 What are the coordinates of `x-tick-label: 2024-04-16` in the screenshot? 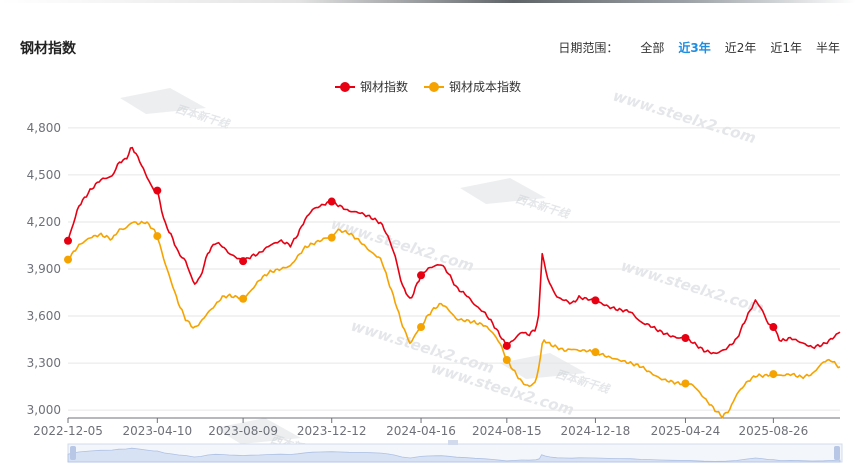 It's located at (421, 431).